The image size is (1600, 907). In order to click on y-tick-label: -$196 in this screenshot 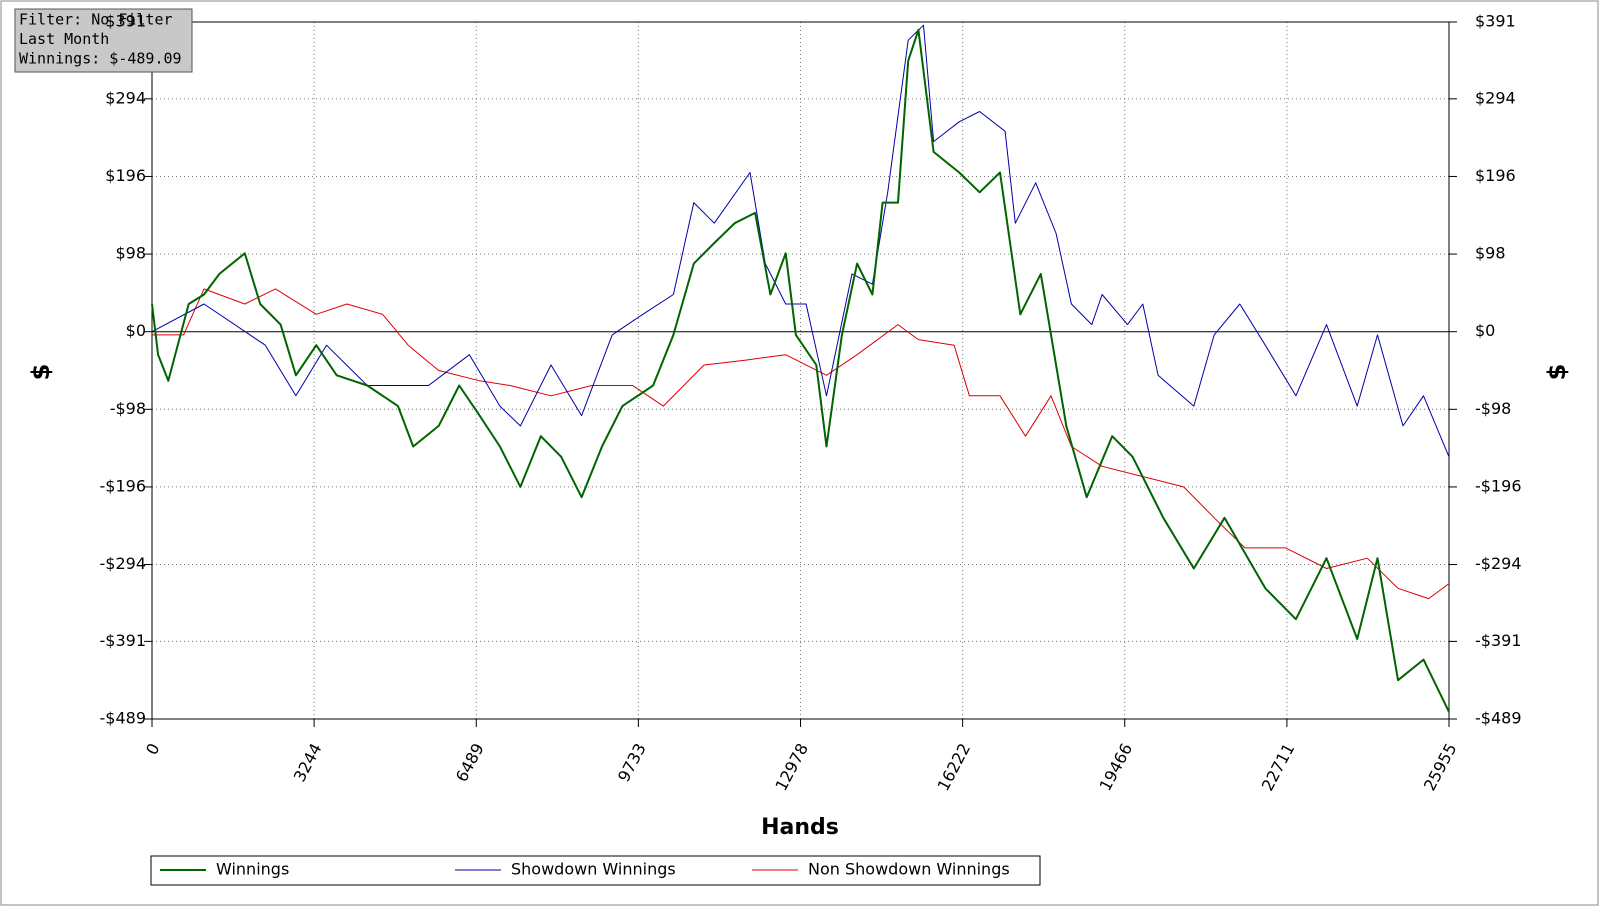, I will do `click(123, 485)`.